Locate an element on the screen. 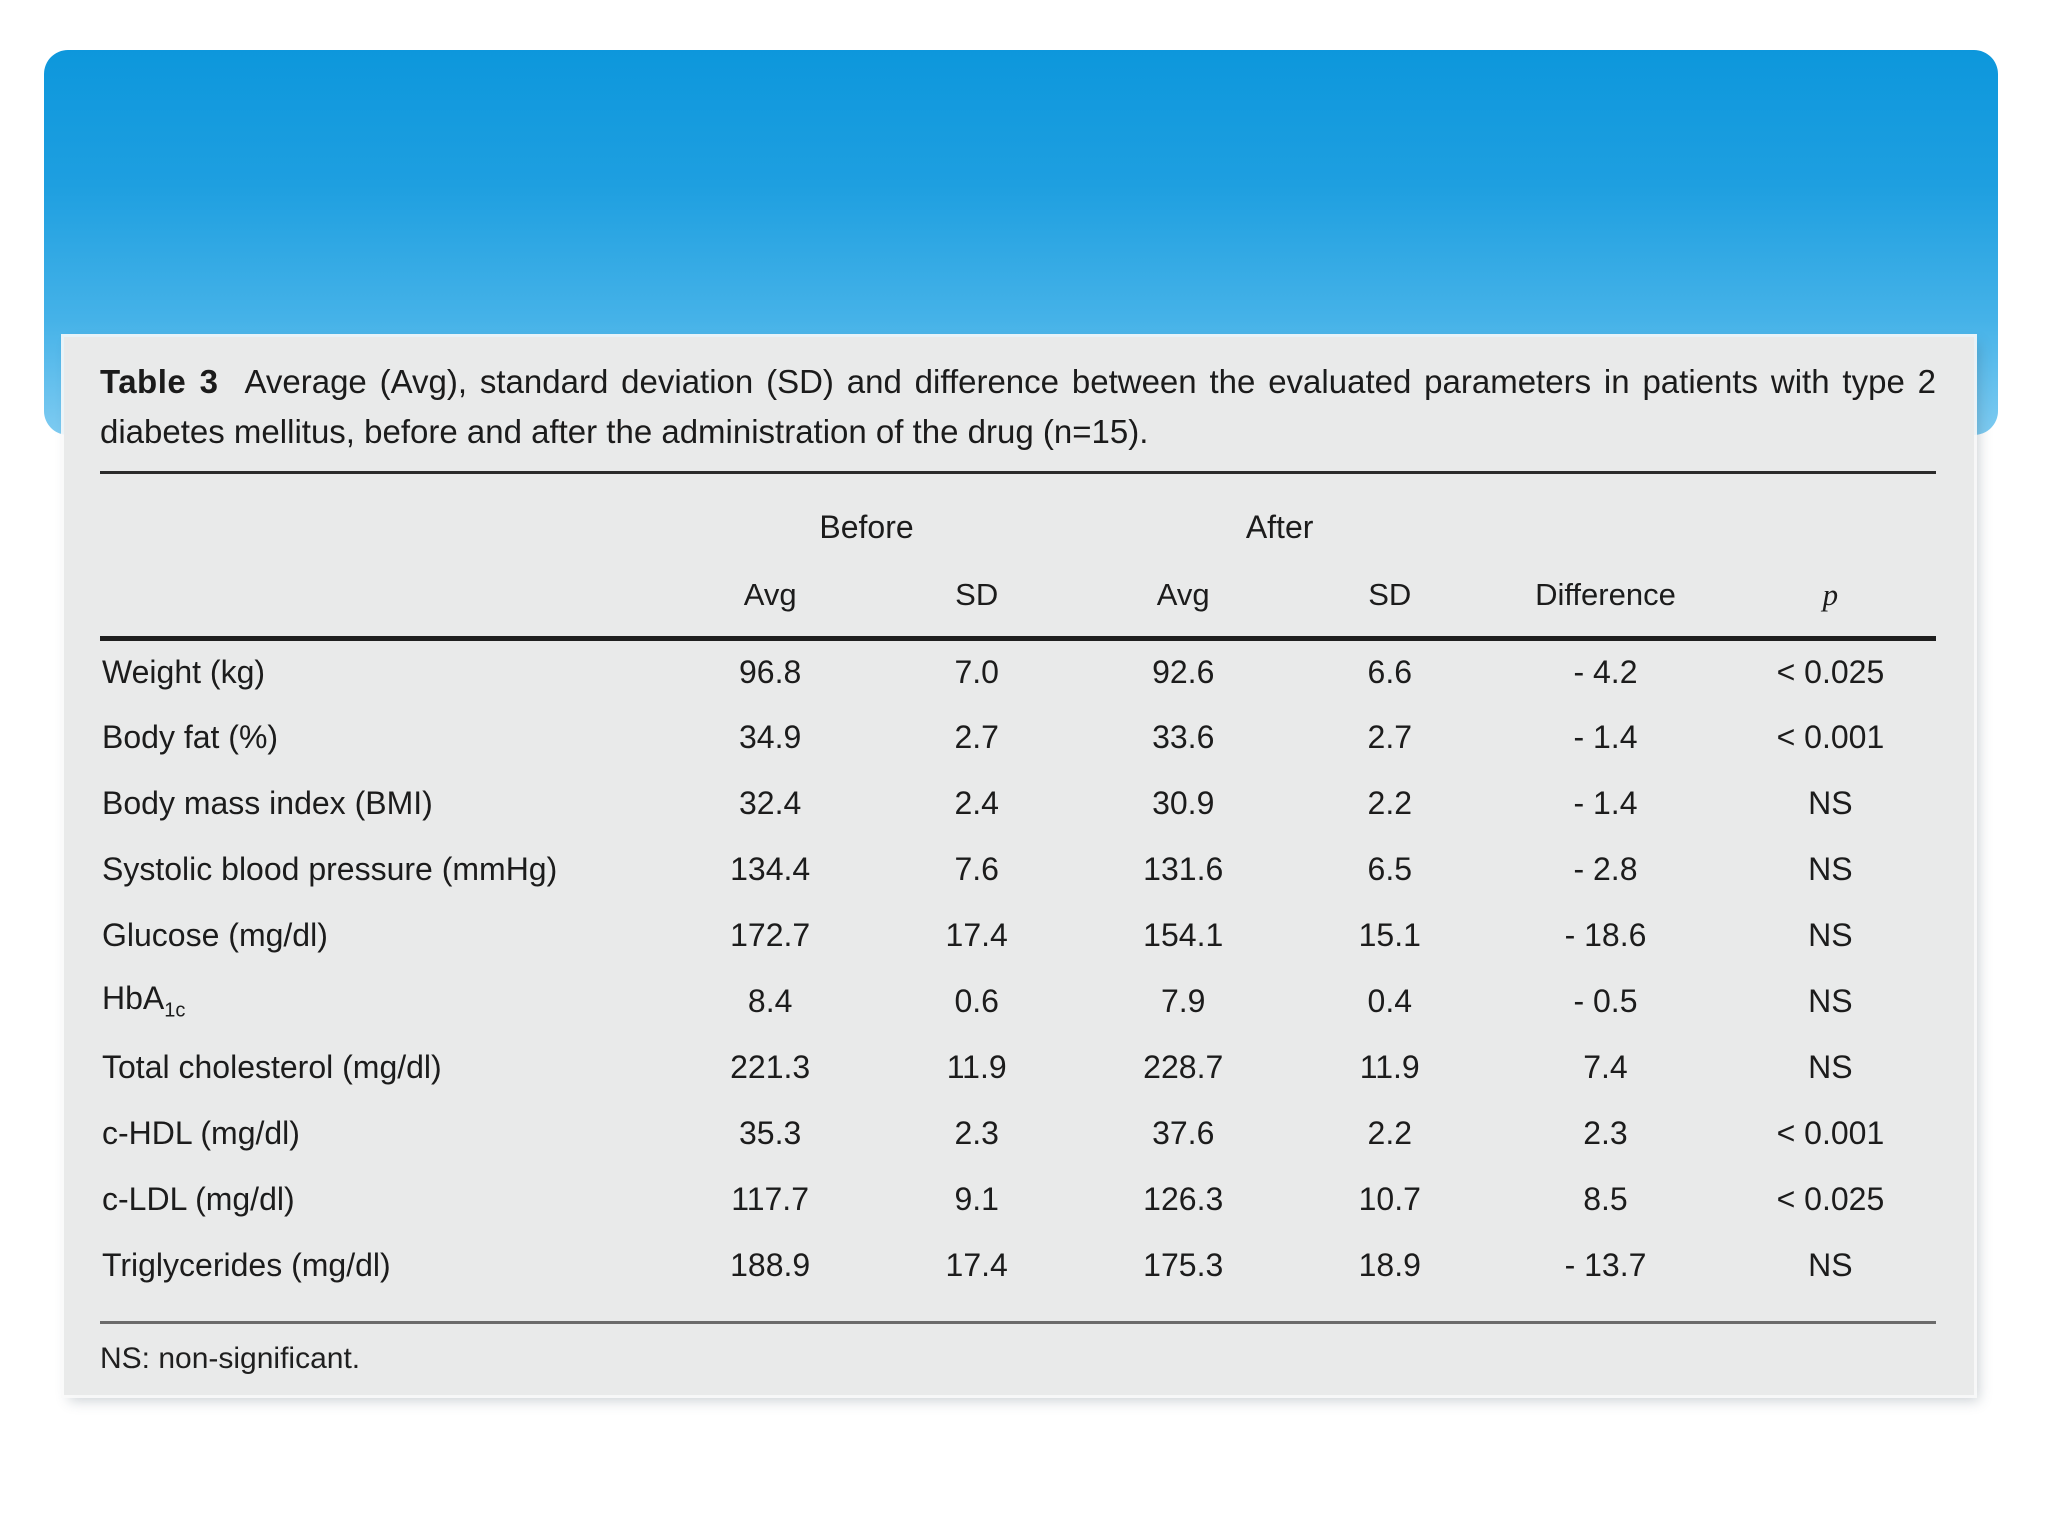 The image size is (2048, 1536). before-avg-cell: 96.8 is located at coordinates (770, 672).